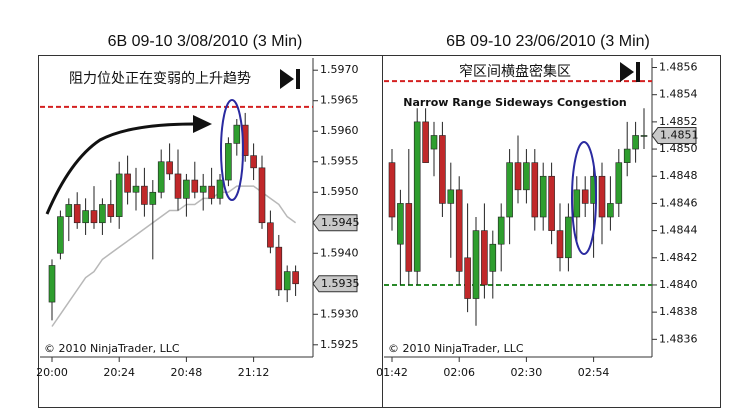 Image resolution: width=739 pixels, height=420 pixels. I want to click on chart-title: 6B 09-10 3/08/2010 (3 Min), so click(205, 41).